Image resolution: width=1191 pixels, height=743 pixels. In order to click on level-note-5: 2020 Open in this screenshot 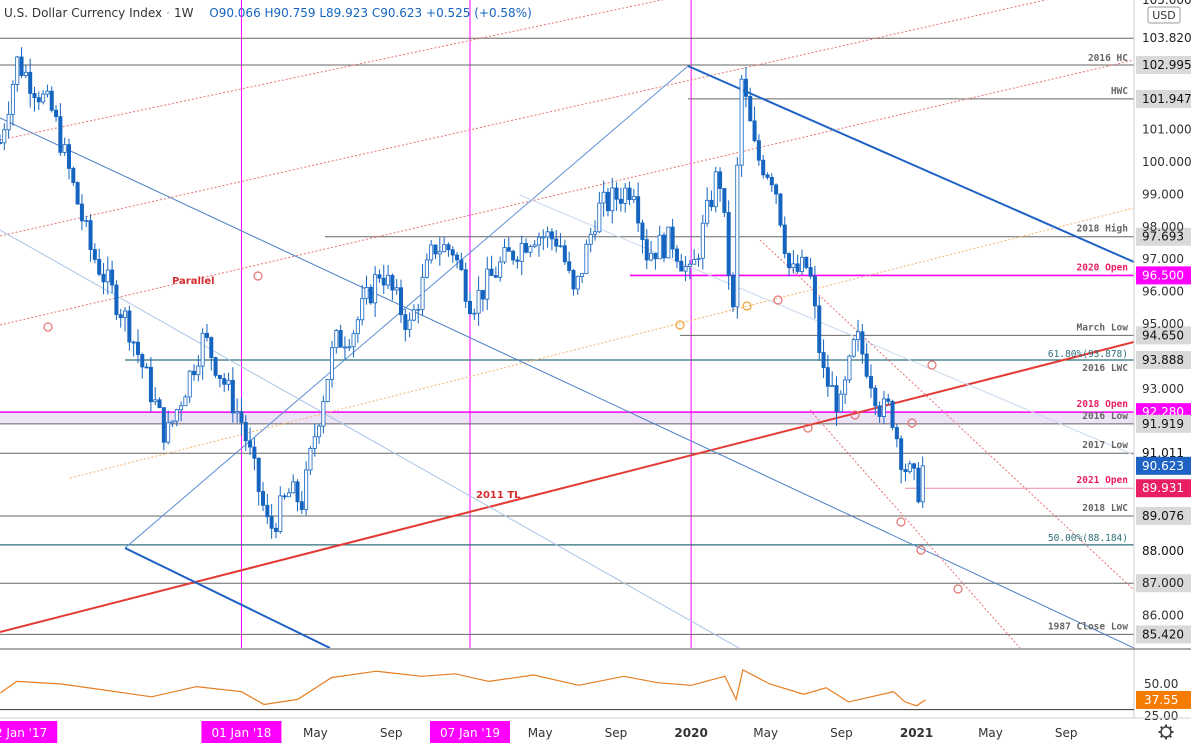, I will do `click(1102, 267)`.